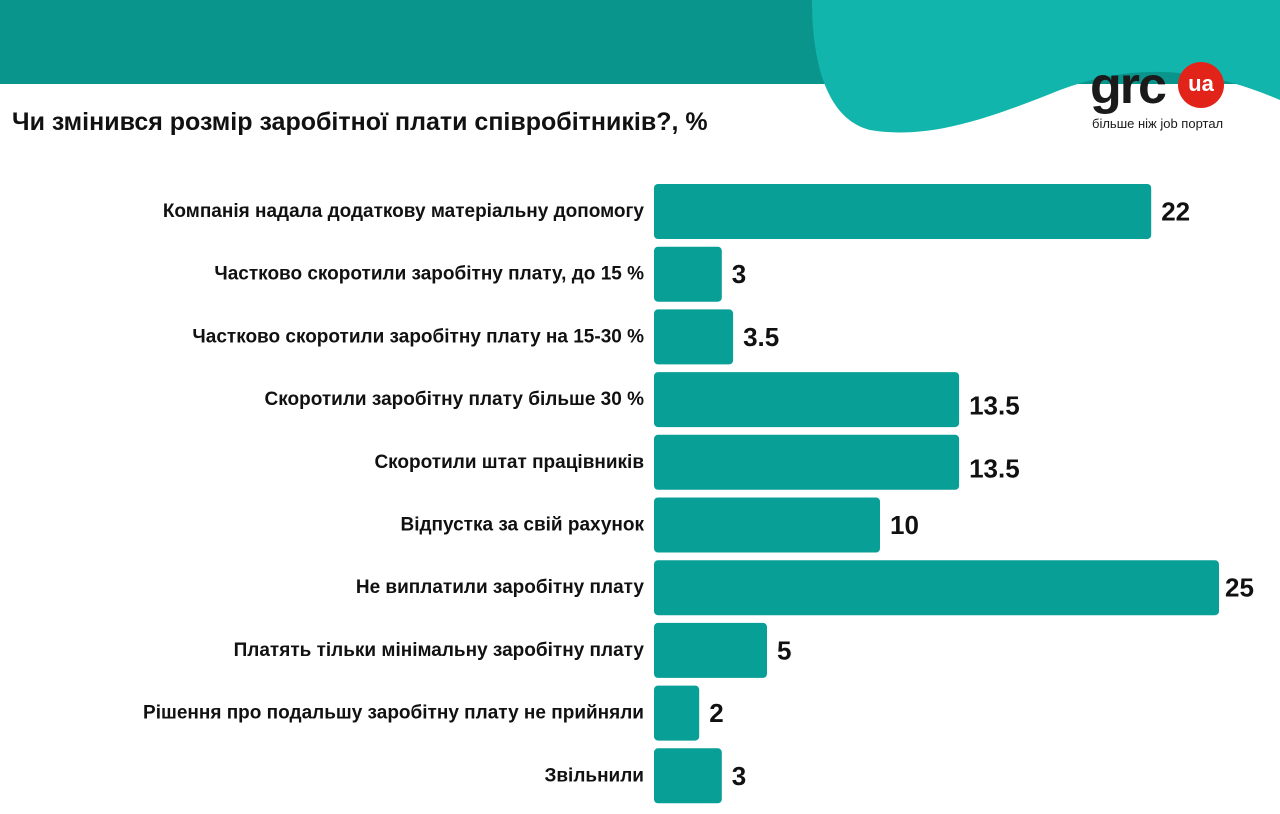 This screenshot has width=1280, height=814. What do you see at coordinates (1128, 86) in the screenshot?
I see `logo-word: grc` at bounding box center [1128, 86].